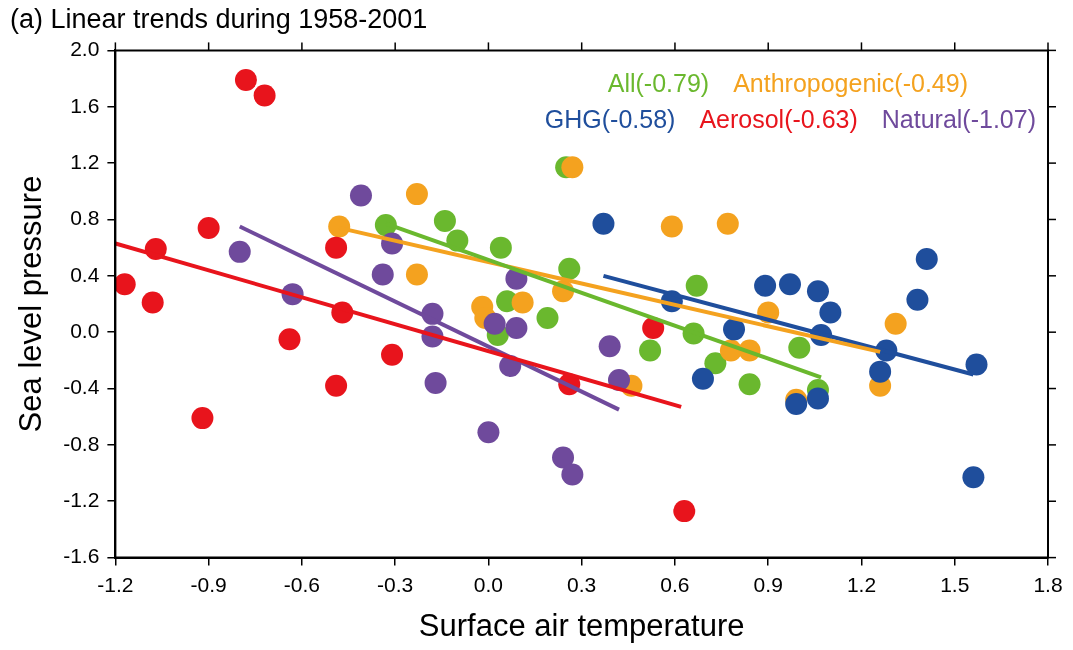 This screenshot has width=1073, height=650. Describe the element at coordinates (85, 105) in the screenshot. I see `y-tick-label: 1.6` at that location.